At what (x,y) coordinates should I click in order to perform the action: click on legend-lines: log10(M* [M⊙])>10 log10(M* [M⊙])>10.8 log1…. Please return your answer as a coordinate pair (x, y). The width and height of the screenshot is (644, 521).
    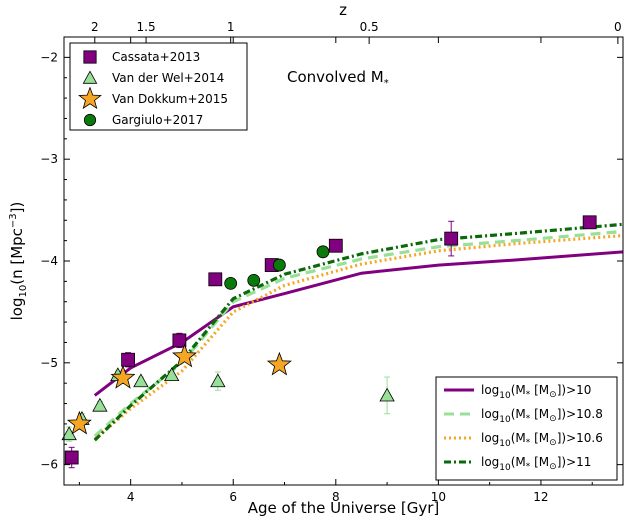
    Looking at the image, I should click on (526, 428).